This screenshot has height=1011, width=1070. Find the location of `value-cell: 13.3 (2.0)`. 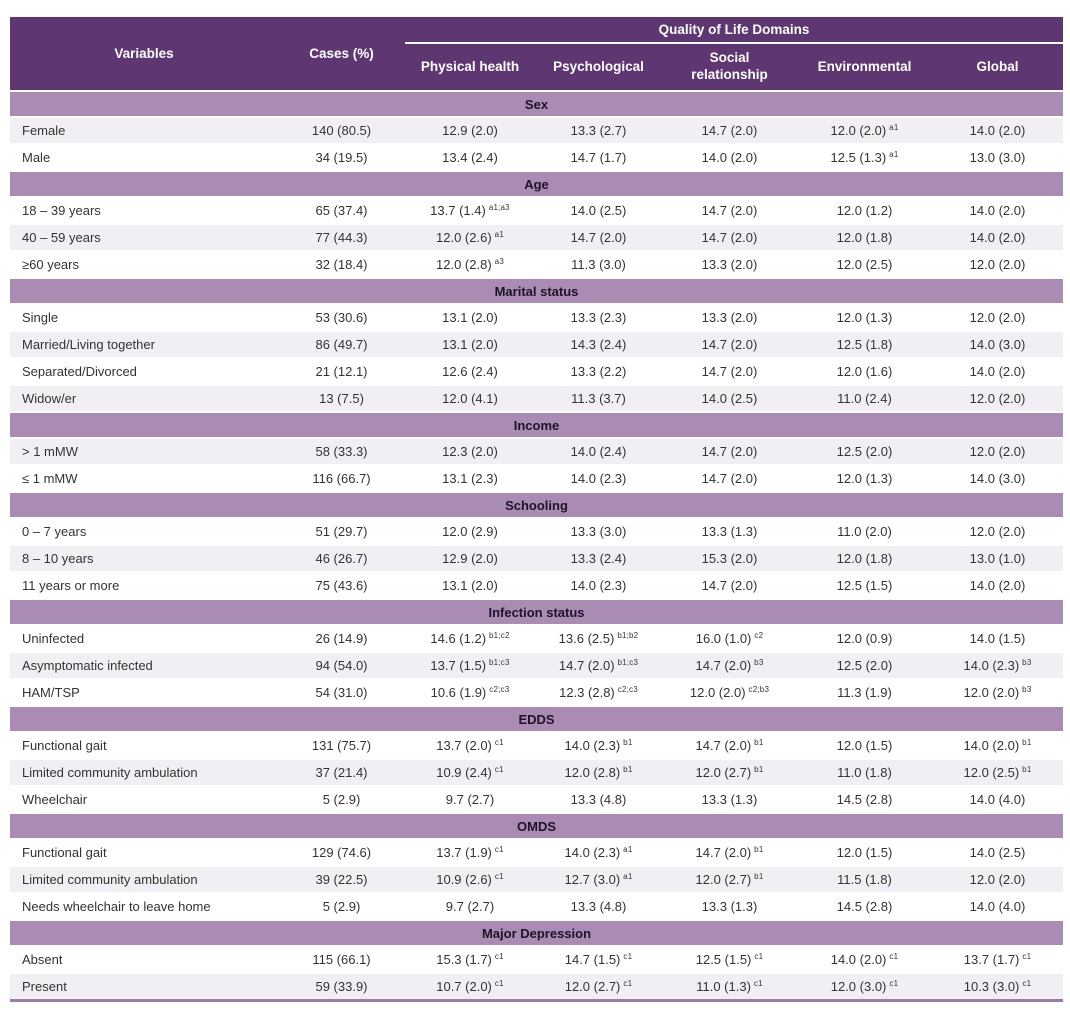

value-cell: 13.3 (2.0) is located at coordinates (729, 318).